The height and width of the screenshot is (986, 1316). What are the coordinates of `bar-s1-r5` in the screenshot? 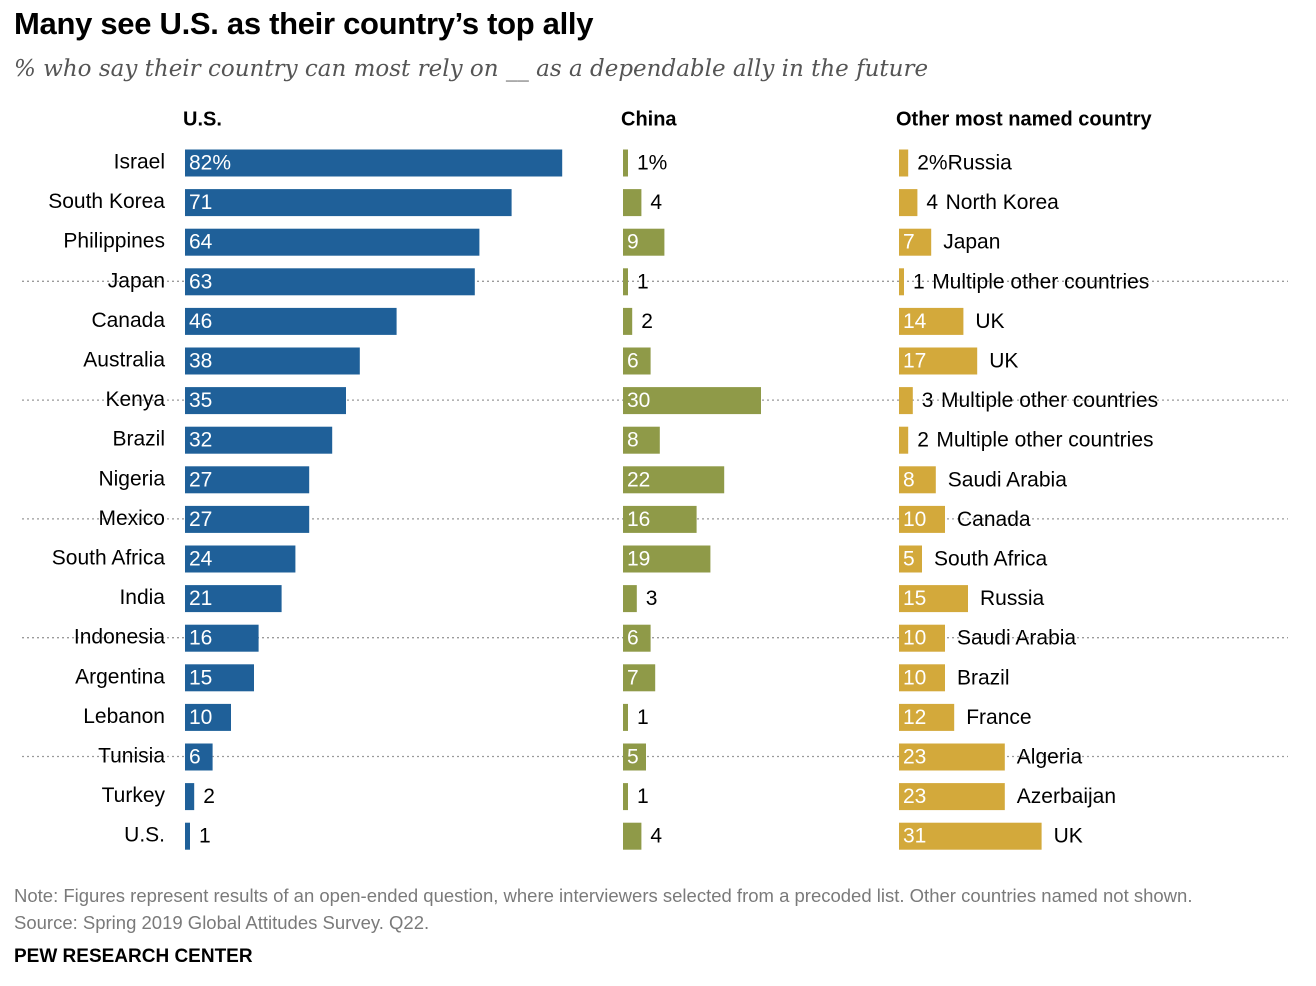 It's located at (637, 361).